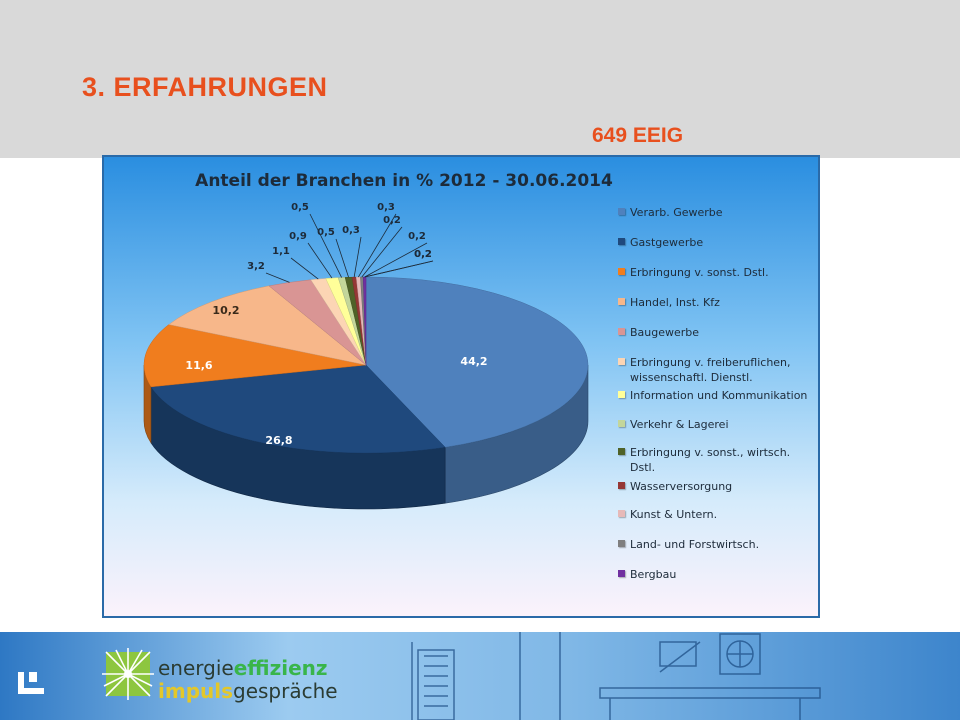 The height and width of the screenshot is (720, 960). I want to click on brand-word-effizienz: effizienz, so click(280, 668).